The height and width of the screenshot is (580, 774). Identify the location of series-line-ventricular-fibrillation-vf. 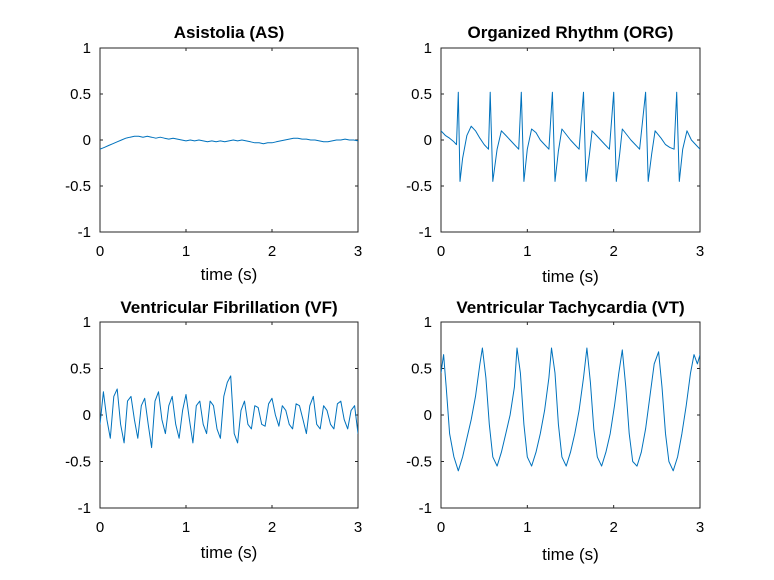
(229, 412).